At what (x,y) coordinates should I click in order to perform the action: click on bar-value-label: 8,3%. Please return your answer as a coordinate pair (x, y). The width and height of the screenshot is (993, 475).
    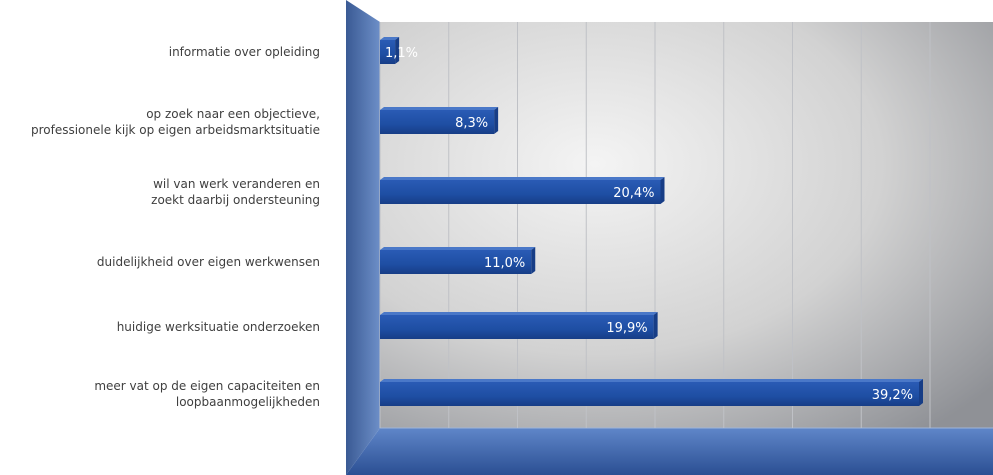
    Looking at the image, I should click on (471, 123).